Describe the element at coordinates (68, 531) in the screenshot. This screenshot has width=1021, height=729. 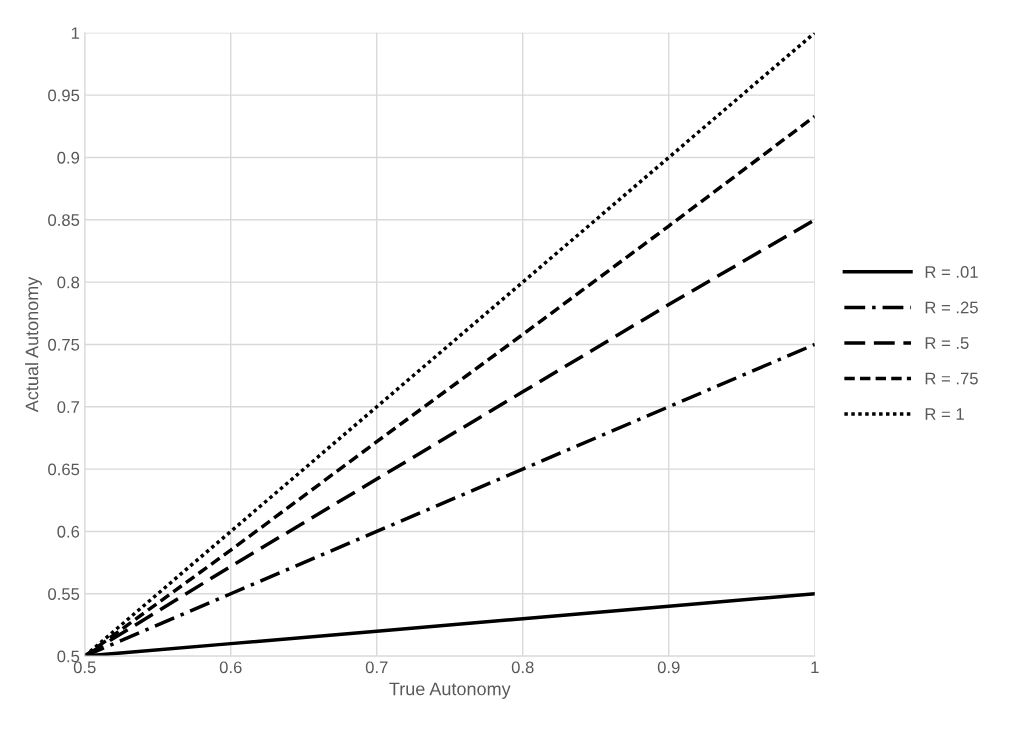
I see `y-tick-label: 0.6` at that location.